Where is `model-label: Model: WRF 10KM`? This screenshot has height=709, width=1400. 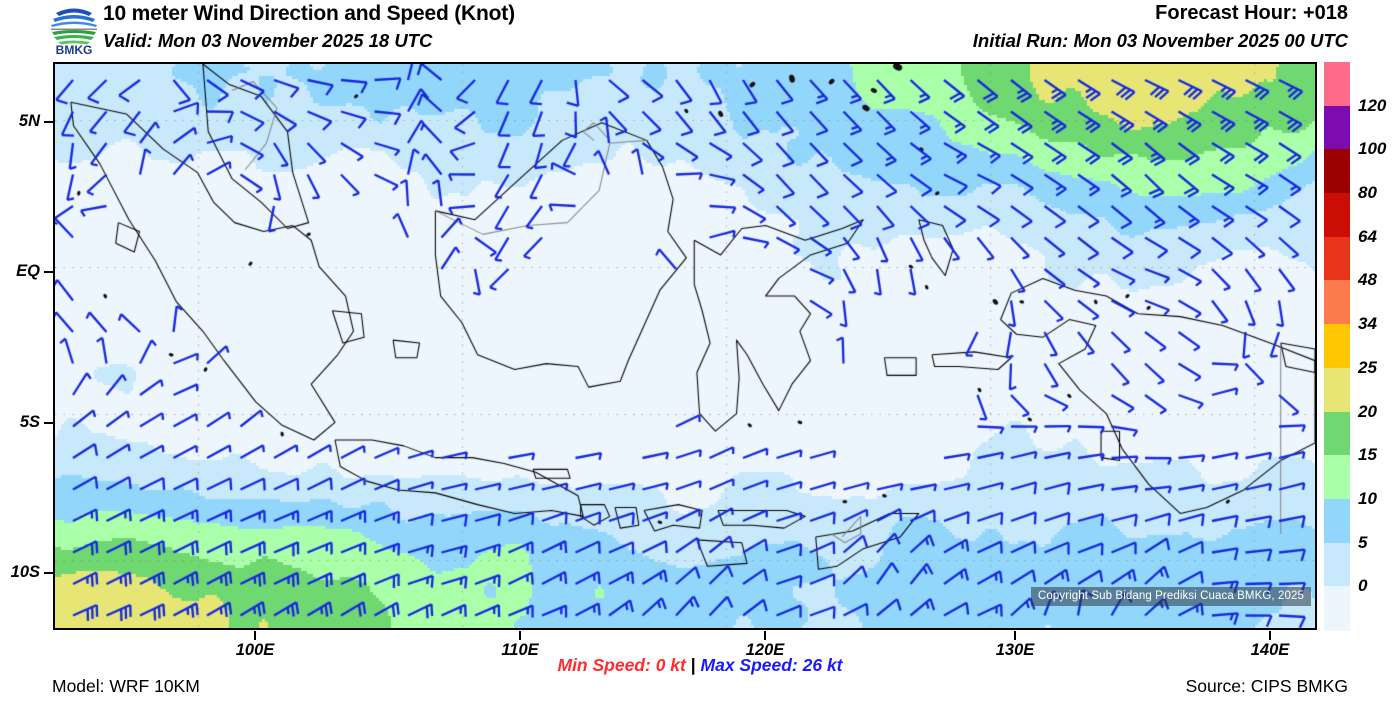
model-label: Model: WRF 10KM is located at coordinates (126, 686).